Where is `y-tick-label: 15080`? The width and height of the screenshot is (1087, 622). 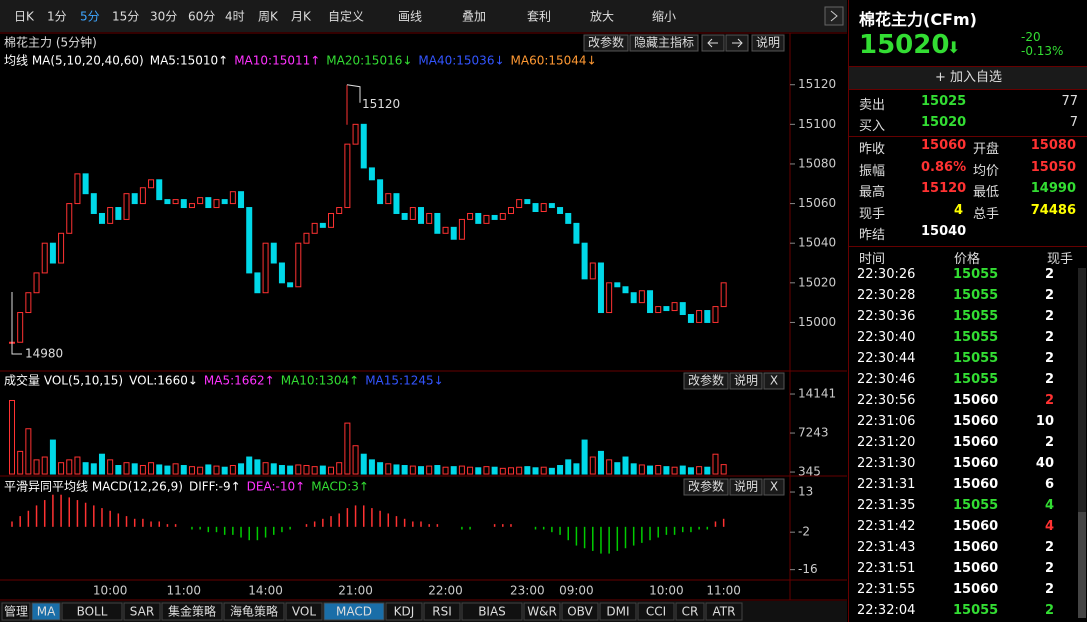 y-tick-label: 15080 is located at coordinates (817, 163).